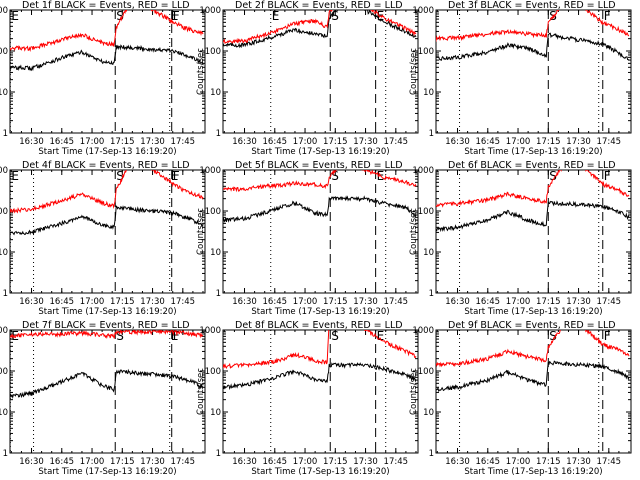 The width and height of the screenshot is (640, 480). What do you see at coordinates (319, 165) in the screenshot?
I see `panel-title: Det 5f BLACK = Events, RED = LLD` at bounding box center [319, 165].